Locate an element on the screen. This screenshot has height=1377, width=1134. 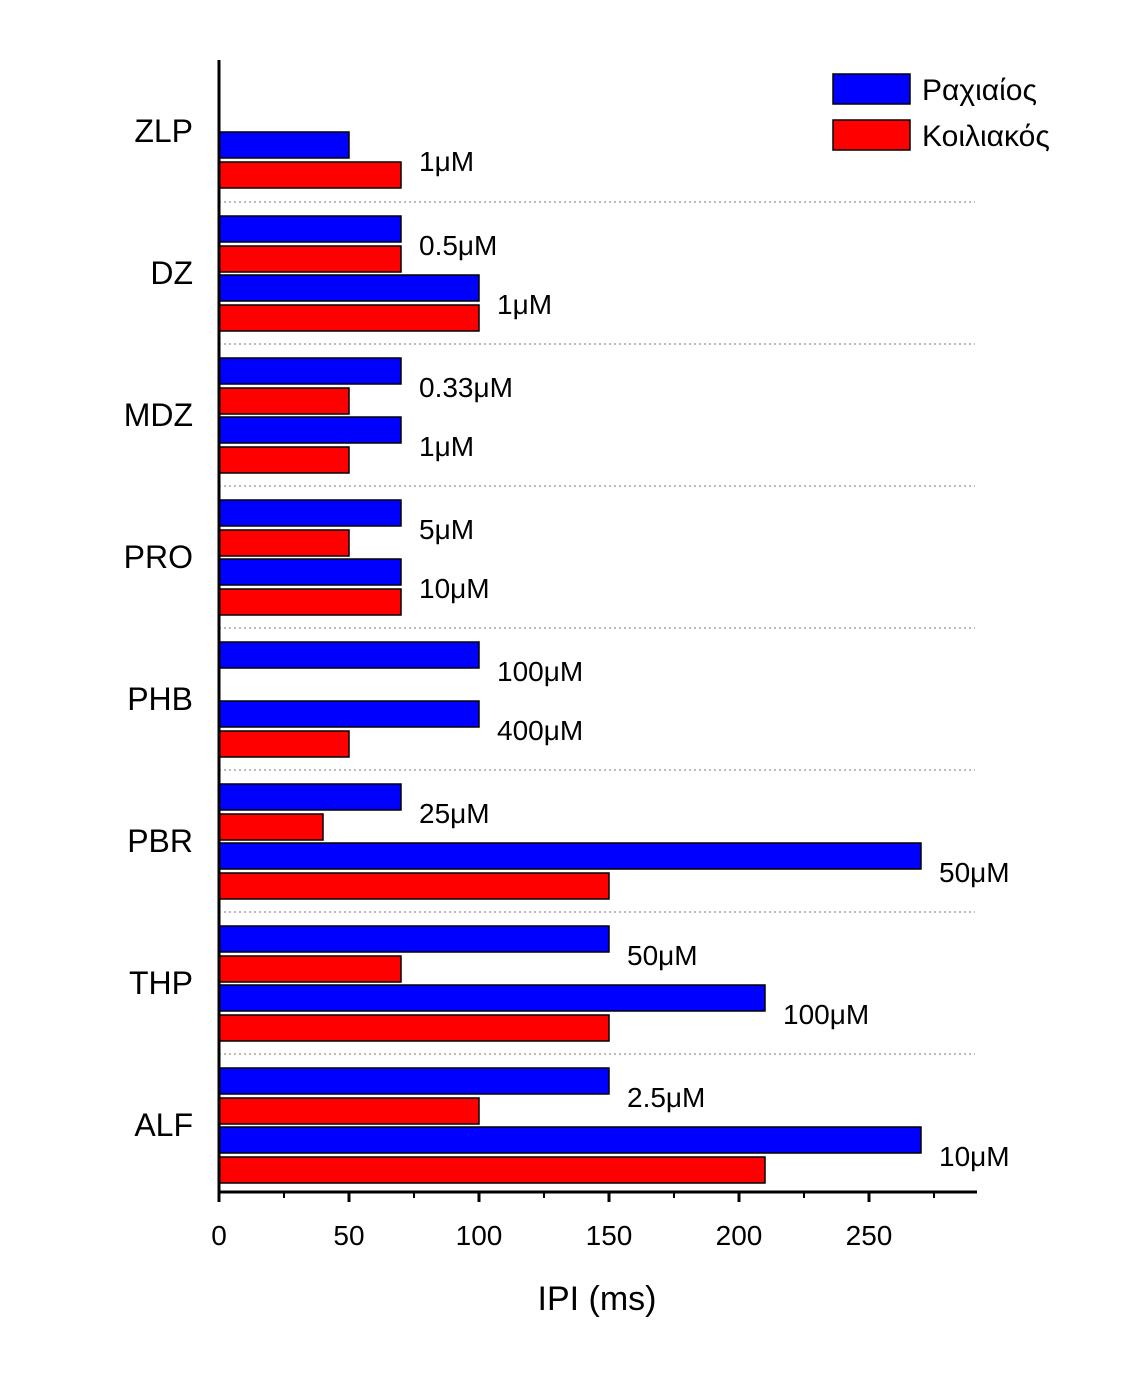
condition-label: 25μM is located at coordinates (454, 813).